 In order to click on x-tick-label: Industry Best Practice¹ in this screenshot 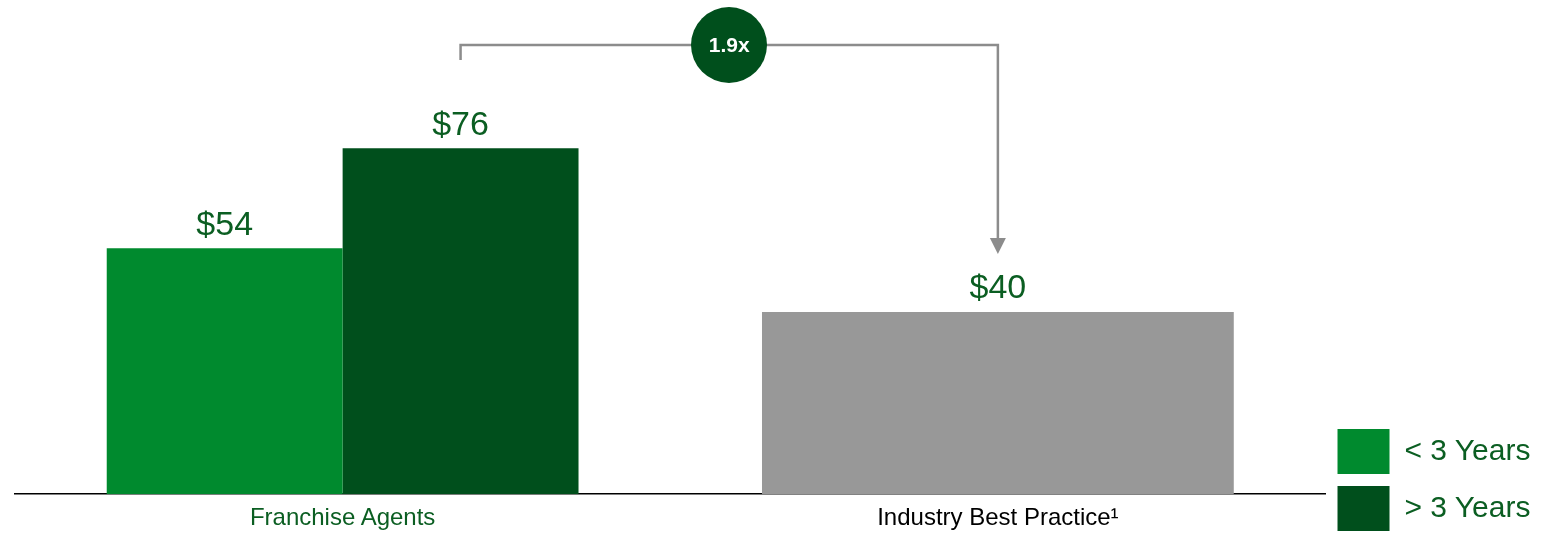, I will do `click(998, 517)`.